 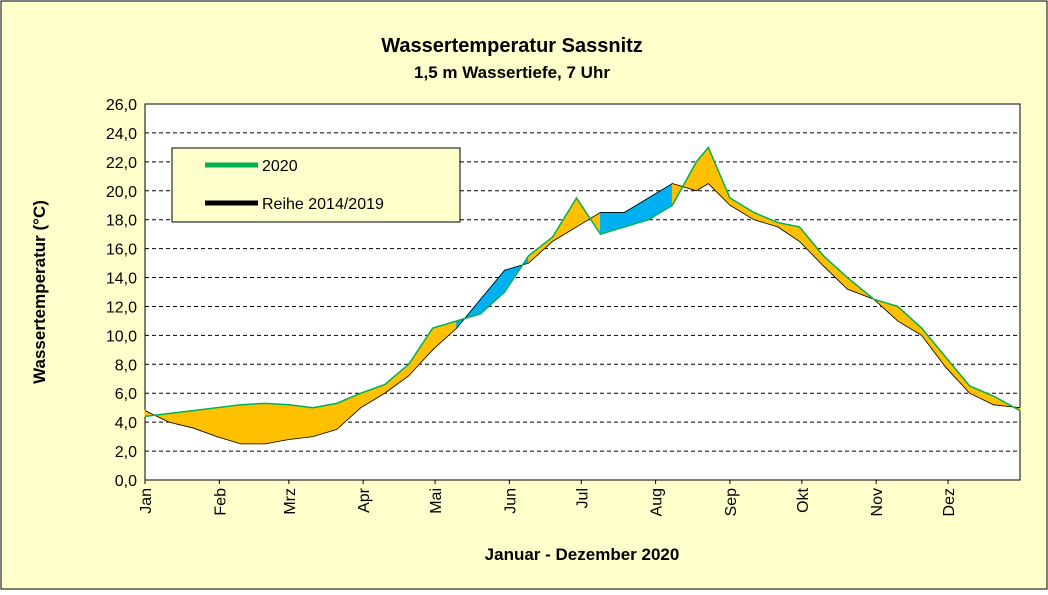 I want to click on x-tick-label: Apr, so click(x=364, y=500).